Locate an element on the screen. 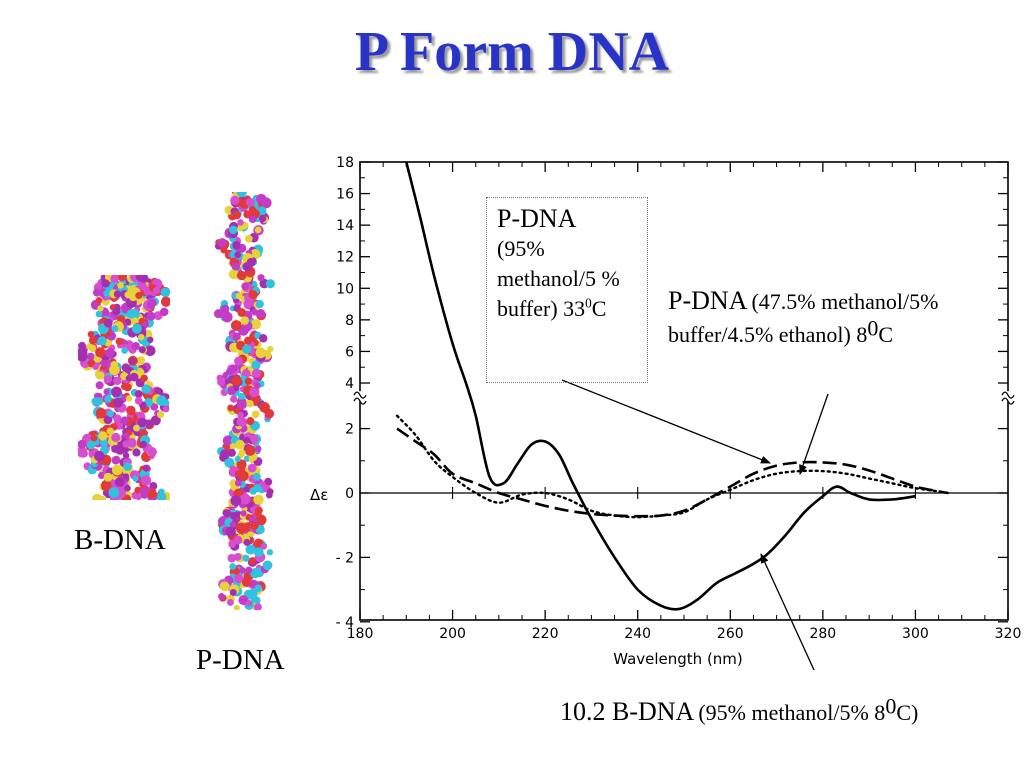 The image size is (1024, 768). annotation-box-body: (95% methanol/5 % buffer) 33 is located at coordinates (558, 278).